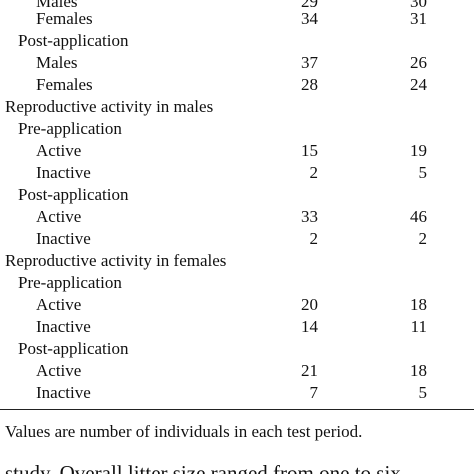 This screenshot has width=474, height=474. Describe the element at coordinates (309, 370) in the screenshot. I see `value-col-1: 21` at that location.